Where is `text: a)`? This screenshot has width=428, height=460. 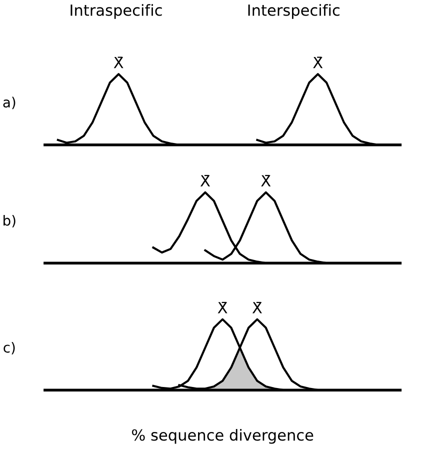
text: a) is located at coordinates (9, 103).